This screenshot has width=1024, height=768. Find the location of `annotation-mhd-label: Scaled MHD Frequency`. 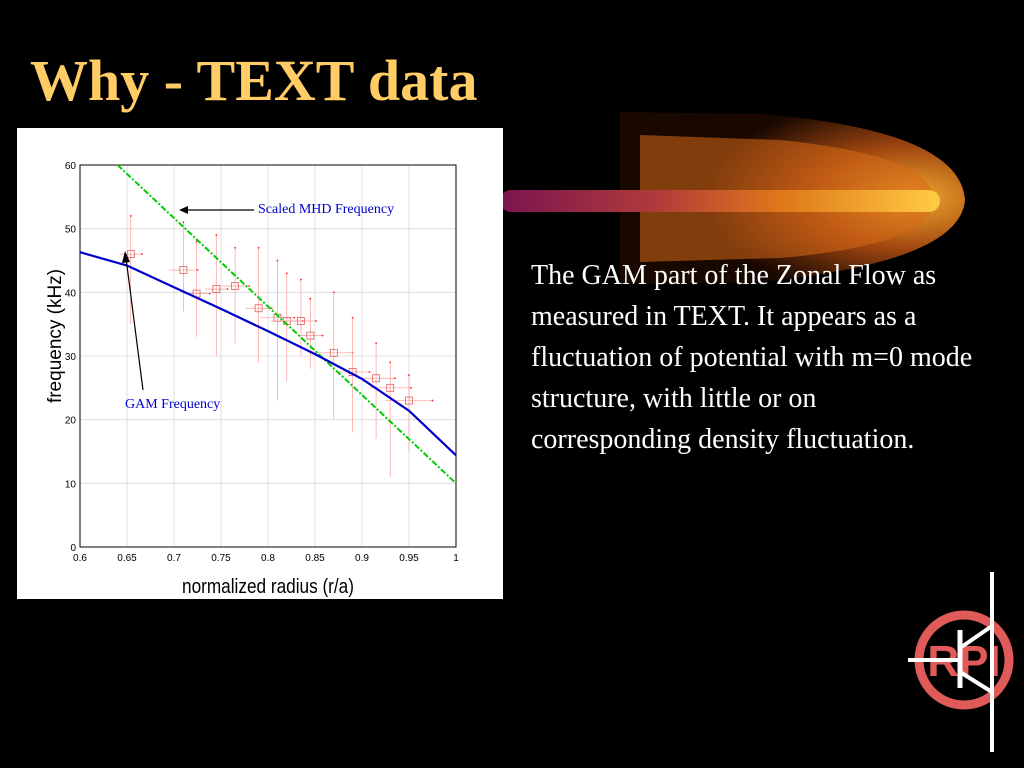

annotation-mhd-label: Scaled MHD Frequency is located at coordinates (326, 209).